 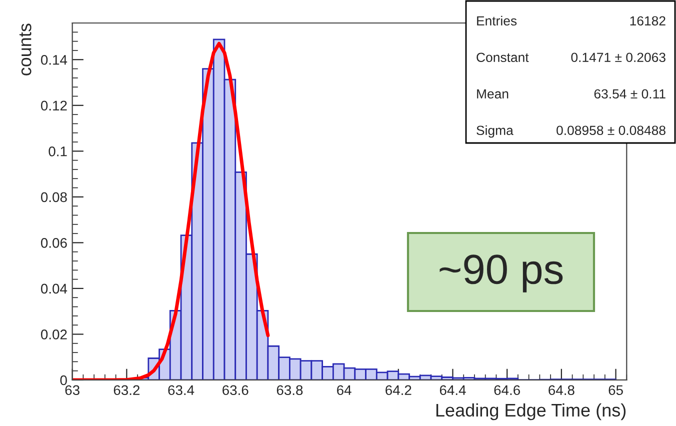 What do you see at coordinates (399, 390) in the screenshot?
I see `x-tick-label: 64.2` at bounding box center [399, 390].